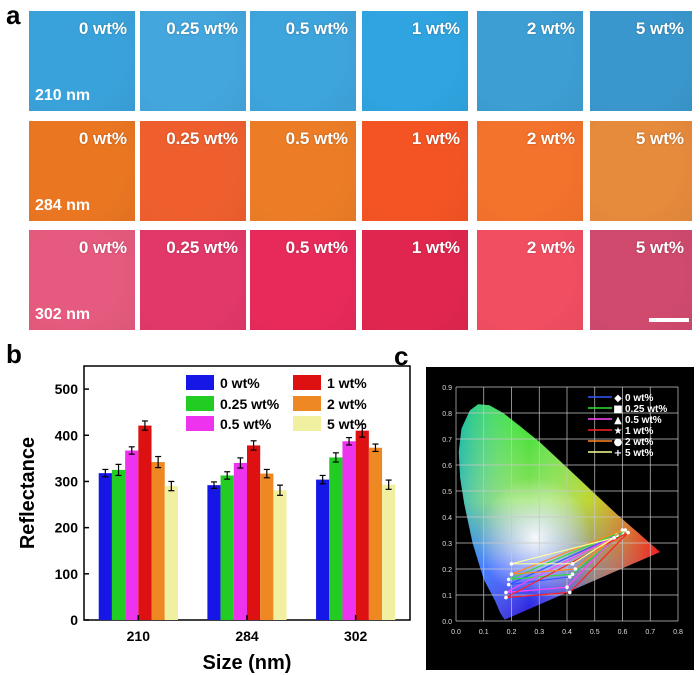  Describe the element at coordinates (618, 398) in the screenshot. I see `legend-marker: ◆` at that location.